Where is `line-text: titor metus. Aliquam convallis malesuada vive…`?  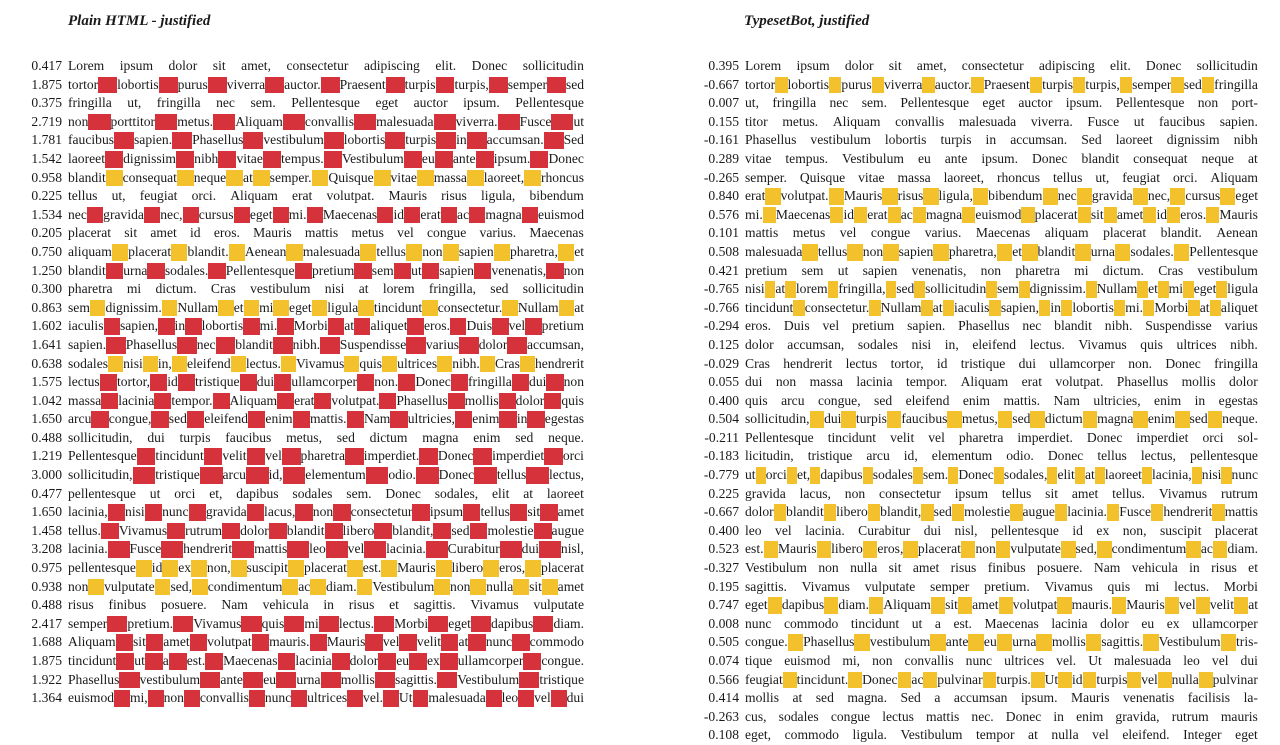 line-text: titor metus. Aliquam convallis malesuada vive… is located at coordinates (1001, 122).